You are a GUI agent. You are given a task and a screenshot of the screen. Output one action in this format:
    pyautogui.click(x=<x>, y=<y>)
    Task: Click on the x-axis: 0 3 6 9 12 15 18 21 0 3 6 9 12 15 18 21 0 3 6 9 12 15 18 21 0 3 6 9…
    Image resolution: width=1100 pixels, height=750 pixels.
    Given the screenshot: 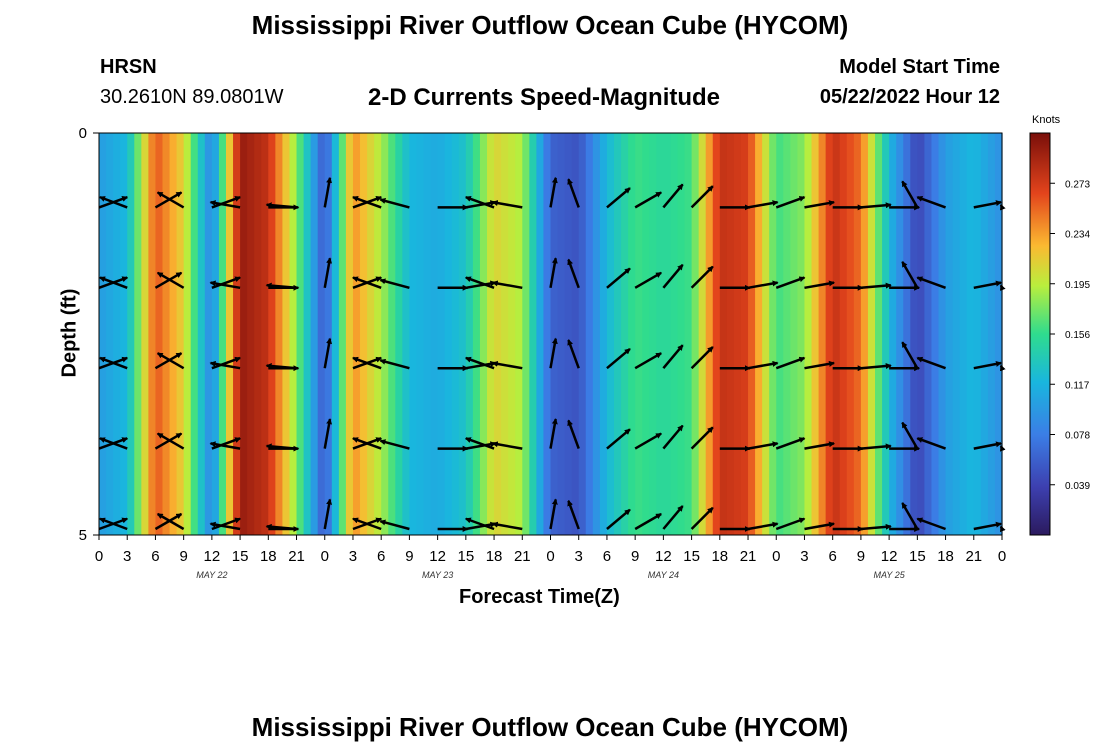 What is the action you would take?
    pyautogui.click(x=550, y=557)
    